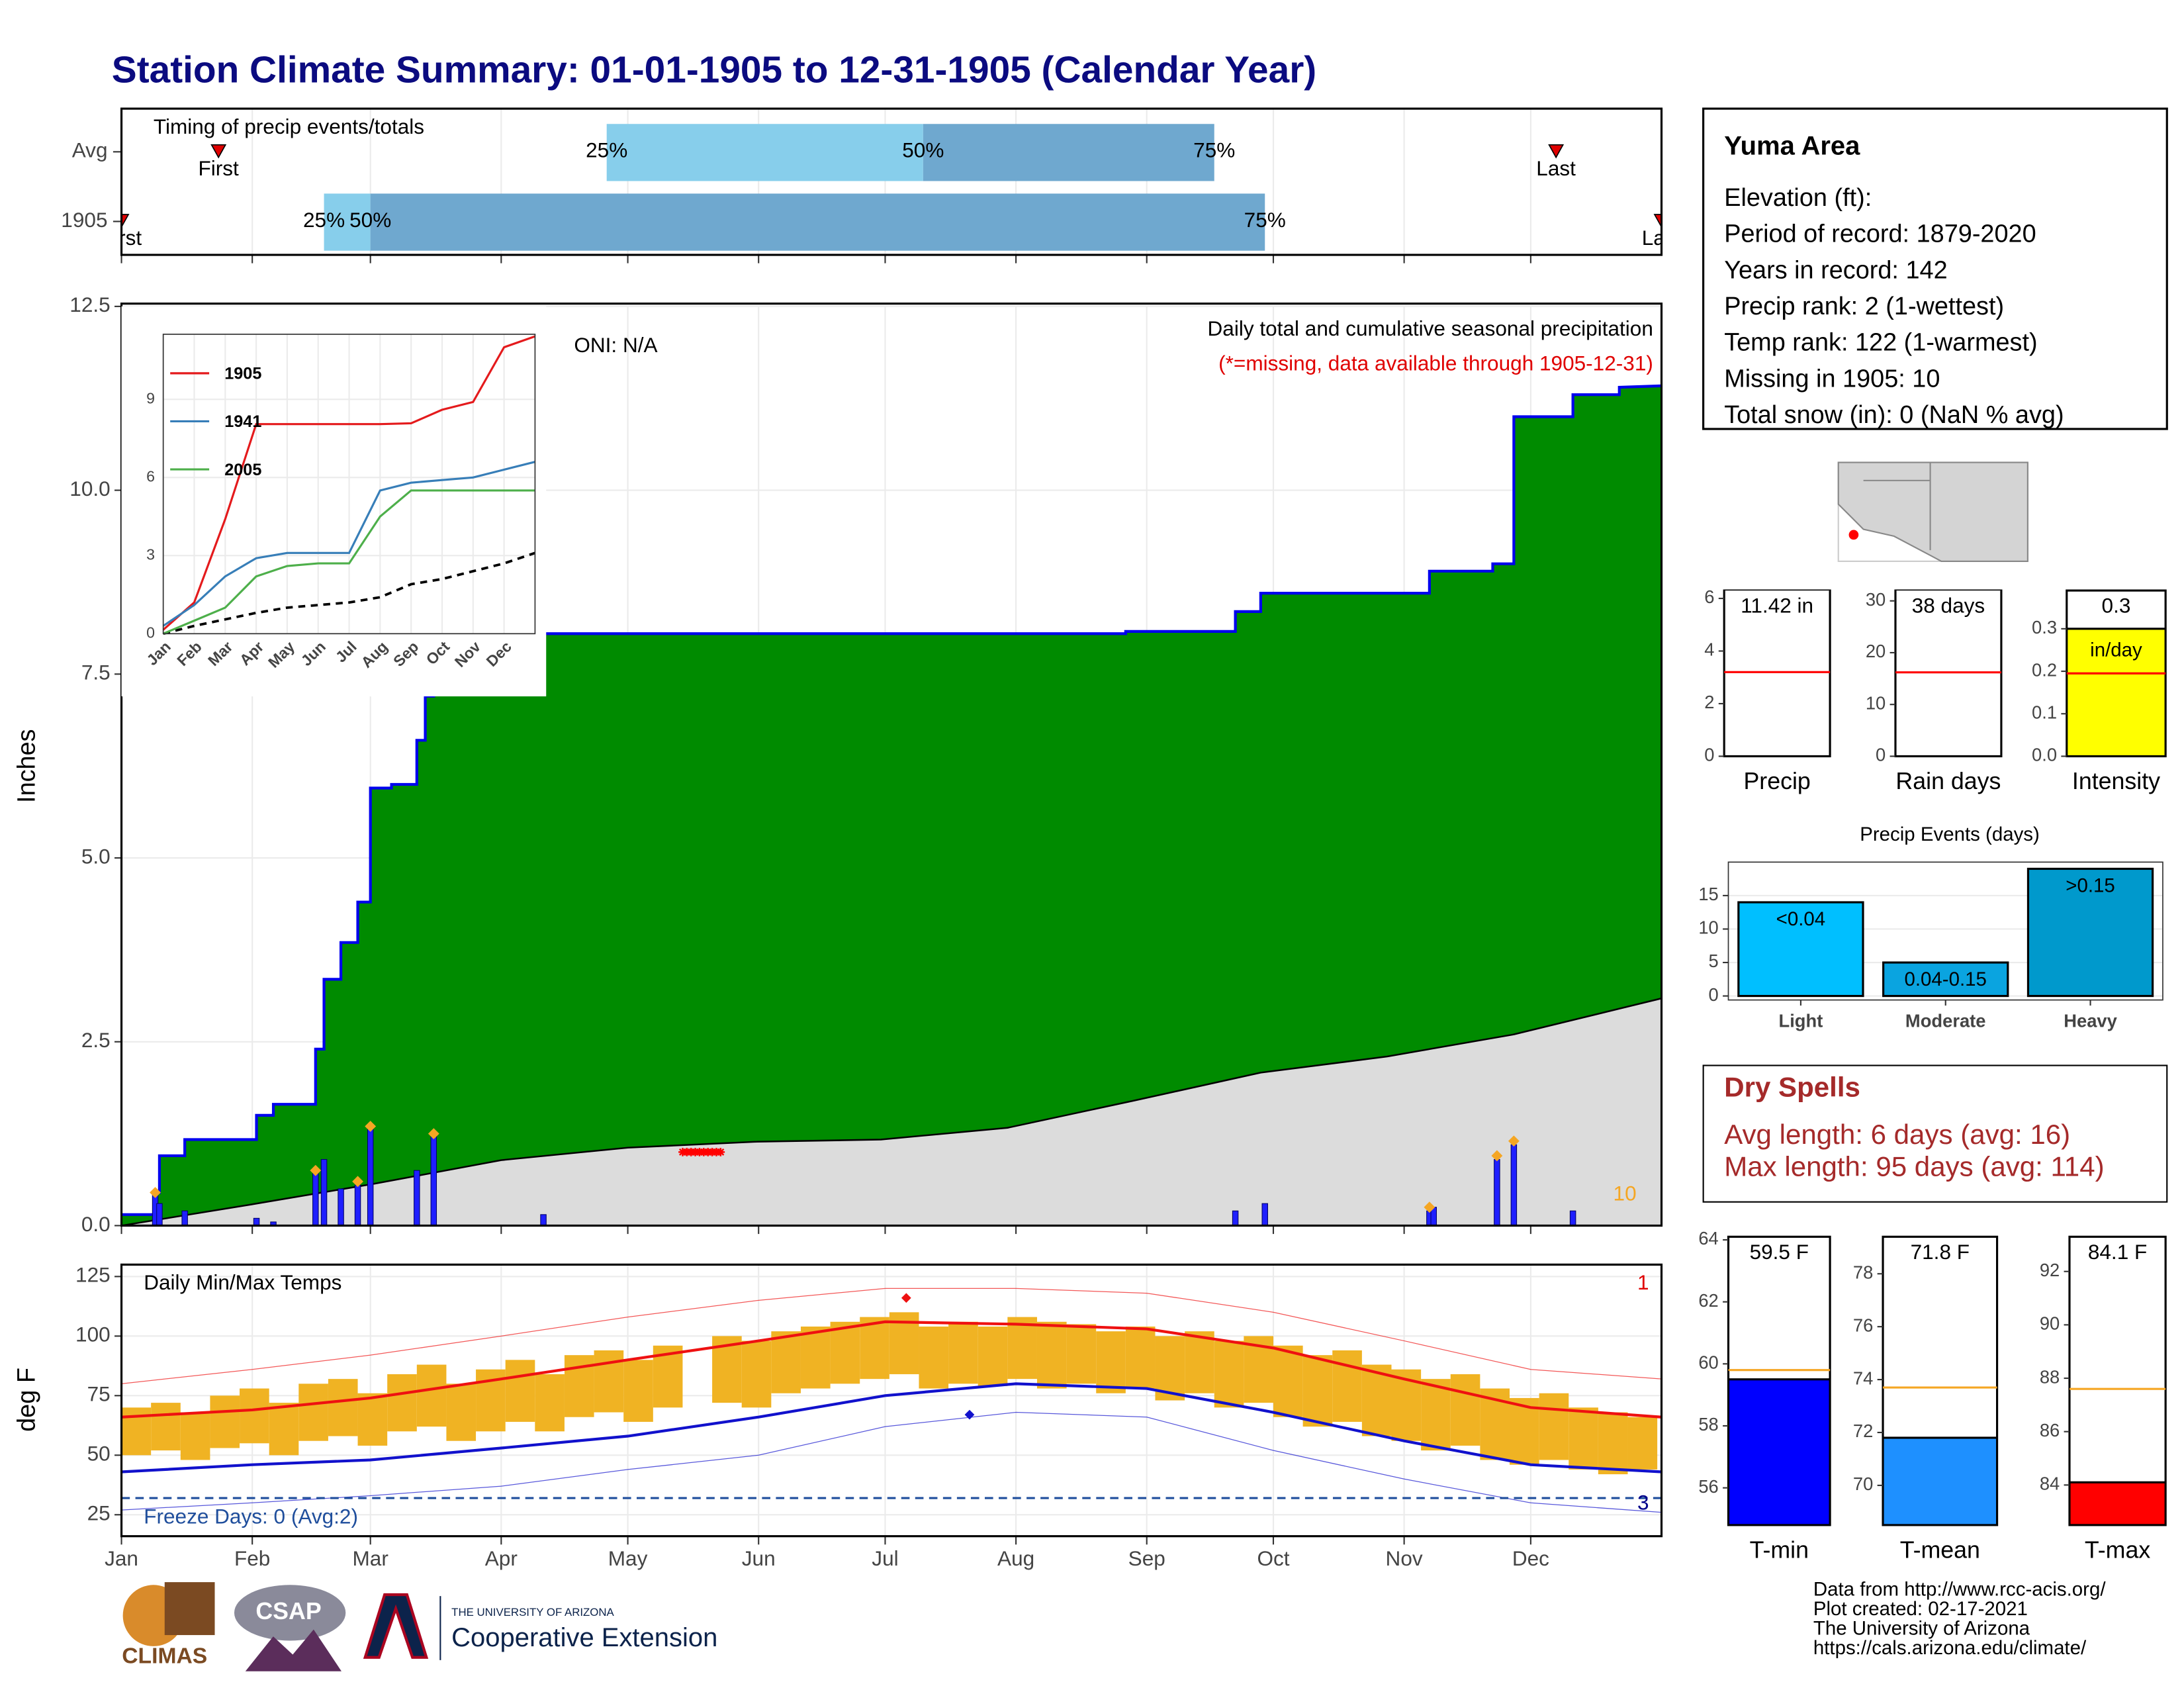 This screenshot has height=1688, width=2184. Describe the element at coordinates (1708, 1424) in the screenshot. I see `y-tick-label: 58` at that location.